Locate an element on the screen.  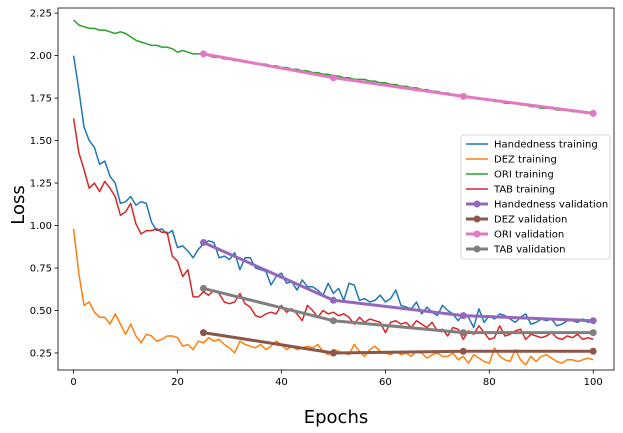
legend-entry-handedness-training: Handedness training is located at coordinates (532, 145).